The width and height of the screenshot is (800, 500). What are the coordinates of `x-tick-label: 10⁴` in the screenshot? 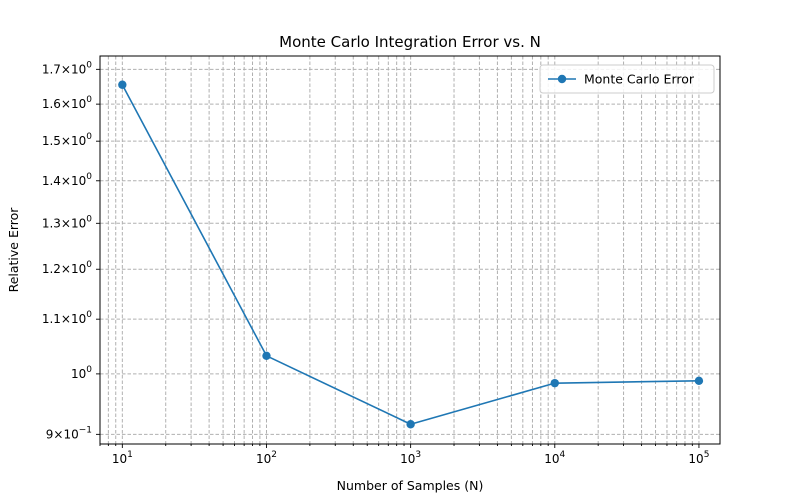 It's located at (554, 458).